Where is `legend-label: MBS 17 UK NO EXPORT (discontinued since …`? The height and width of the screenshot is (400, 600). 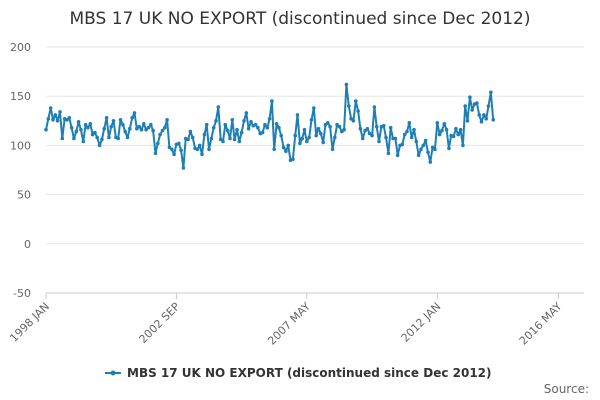 legend-label: MBS 17 UK NO EXPORT (discontinued since … is located at coordinates (309, 373).